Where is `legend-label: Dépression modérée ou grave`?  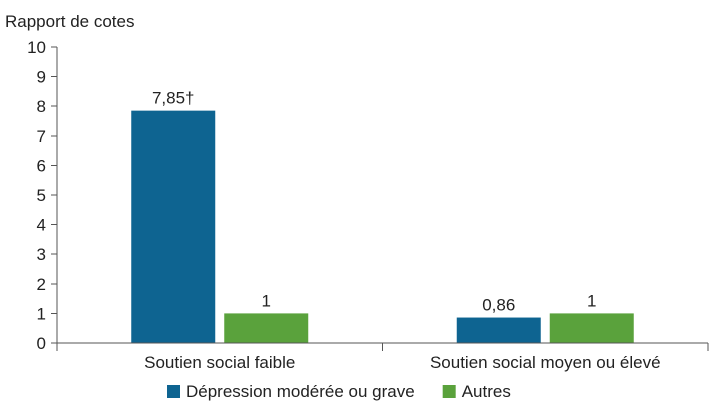 legend-label: Dépression modérée ou grave is located at coordinates (300, 391).